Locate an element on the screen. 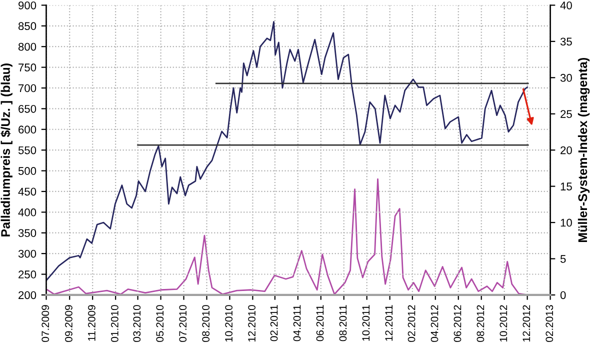  y-tick-label: 350 is located at coordinates (27, 233).